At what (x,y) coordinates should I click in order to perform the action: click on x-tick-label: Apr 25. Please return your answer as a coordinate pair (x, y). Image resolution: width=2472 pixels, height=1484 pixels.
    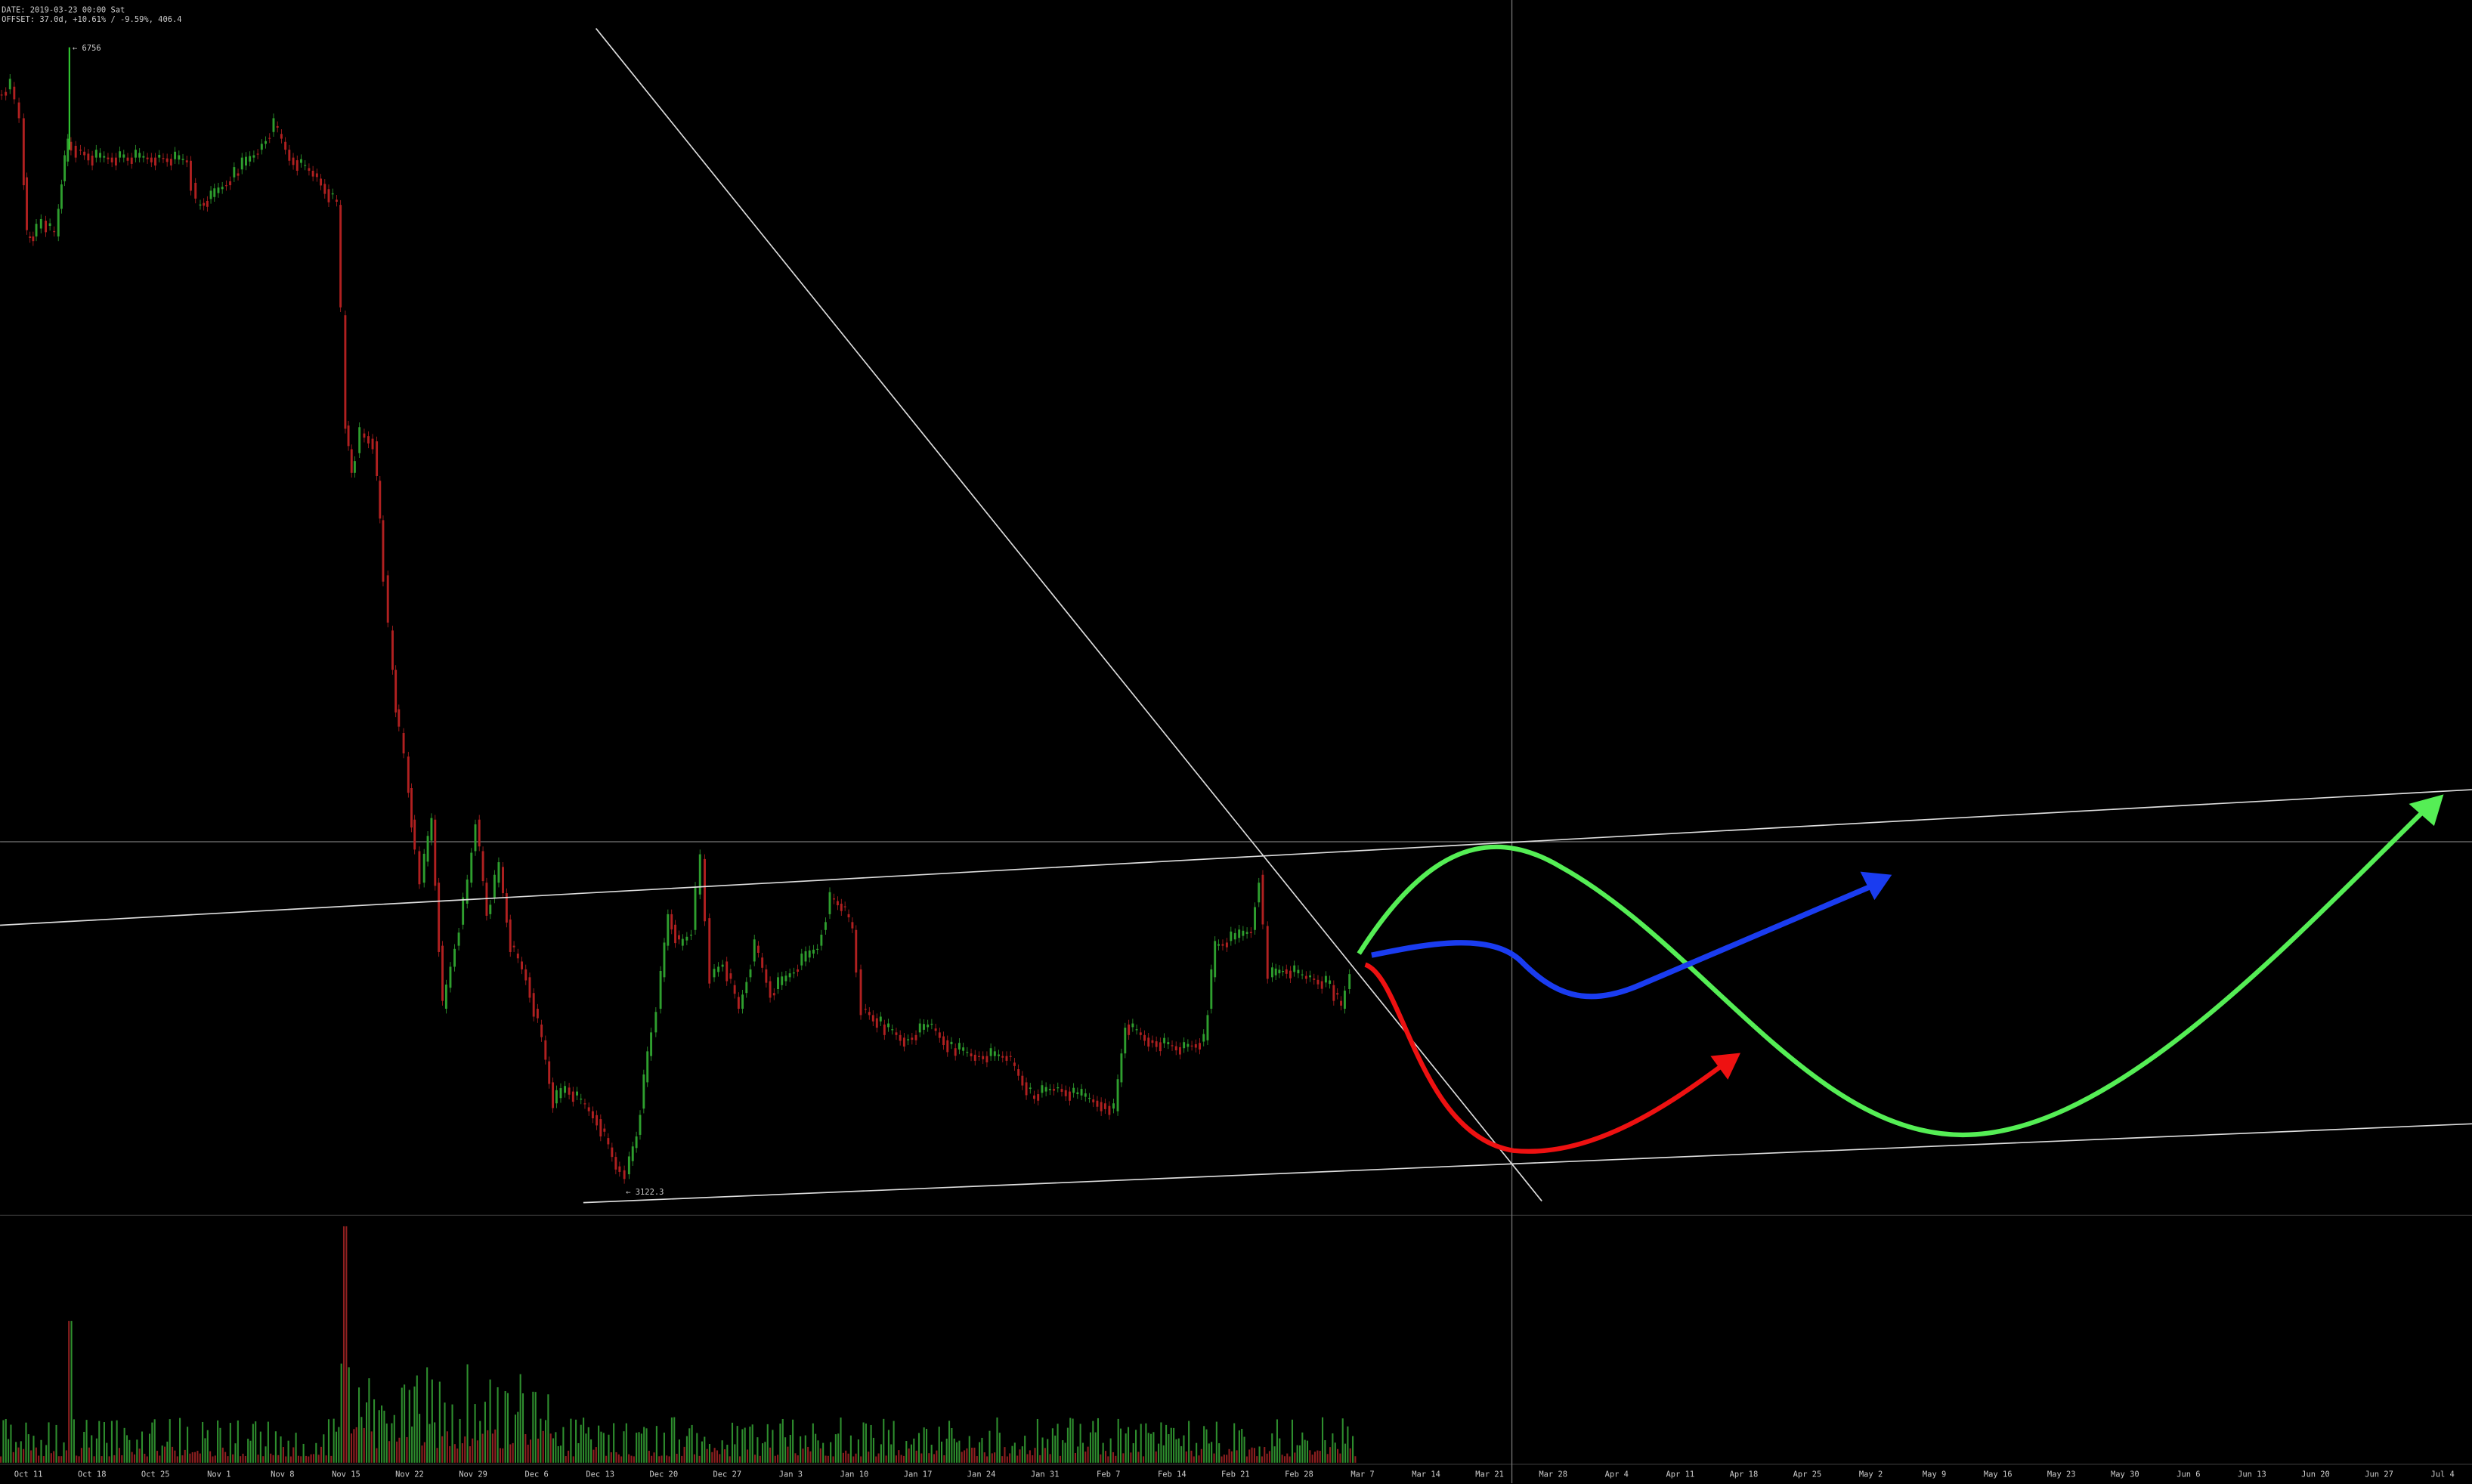
    Looking at the image, I should click on (1807, 1475).